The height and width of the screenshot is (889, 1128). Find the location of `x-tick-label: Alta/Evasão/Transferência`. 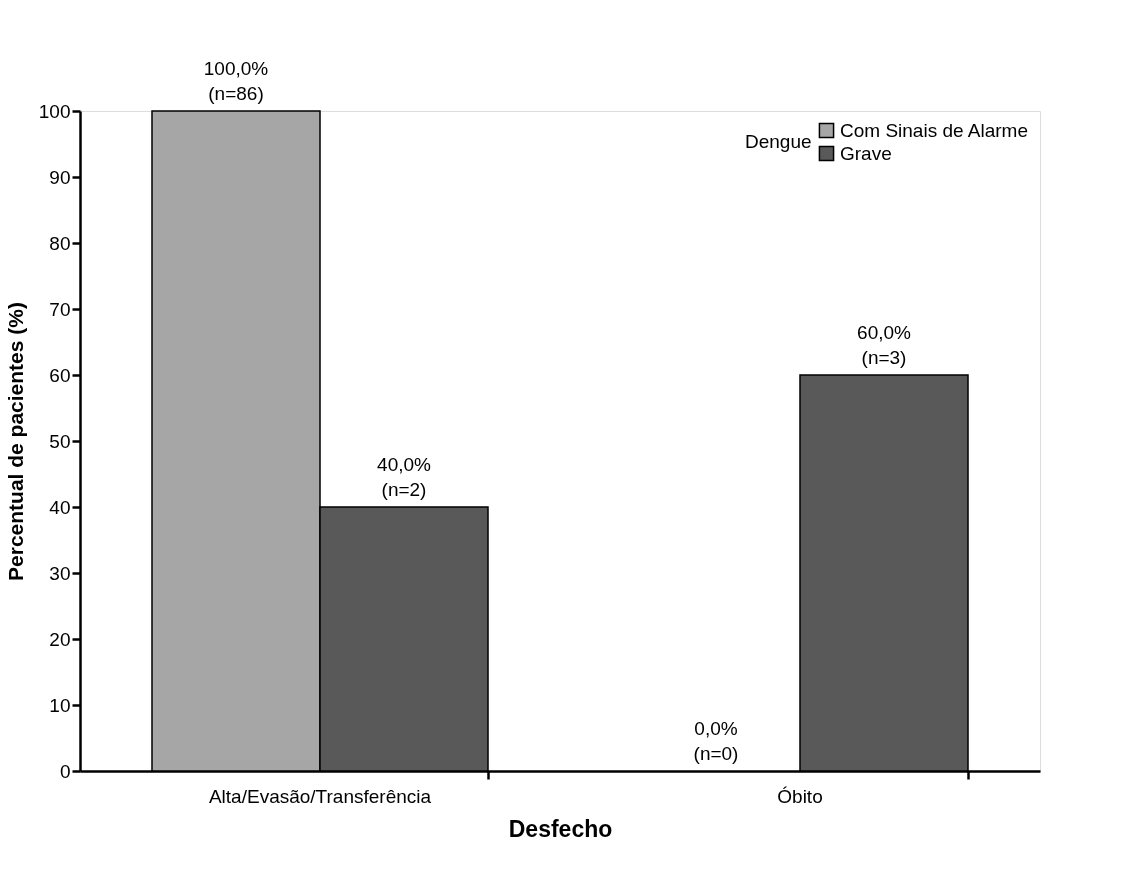

x-tick-label: Alta/Evasão/Transferência is located at coordinates (320, 796).